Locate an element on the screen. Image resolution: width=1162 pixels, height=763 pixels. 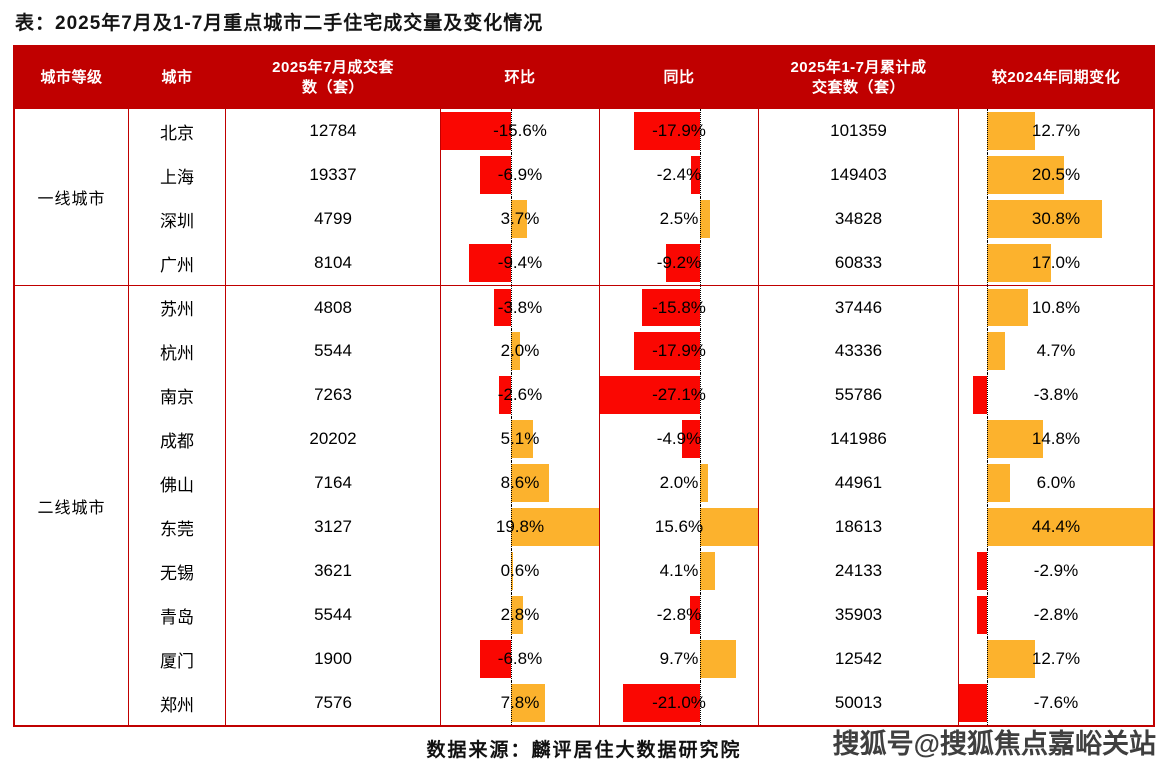
column-header-city-tier: 城市等级 is located at coordinates (72, 78).